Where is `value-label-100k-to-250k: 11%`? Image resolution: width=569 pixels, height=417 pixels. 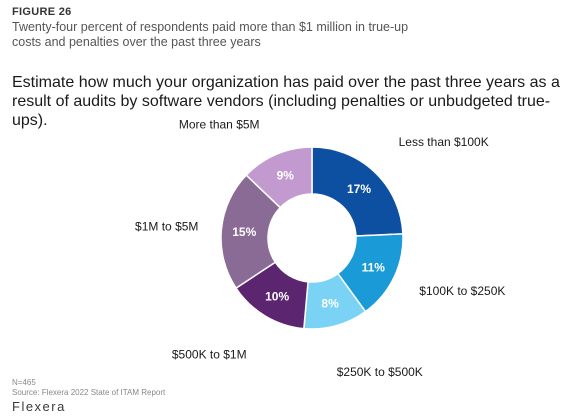
value-label-100k-to-250k: 11% is located at coordinates (374, 268).